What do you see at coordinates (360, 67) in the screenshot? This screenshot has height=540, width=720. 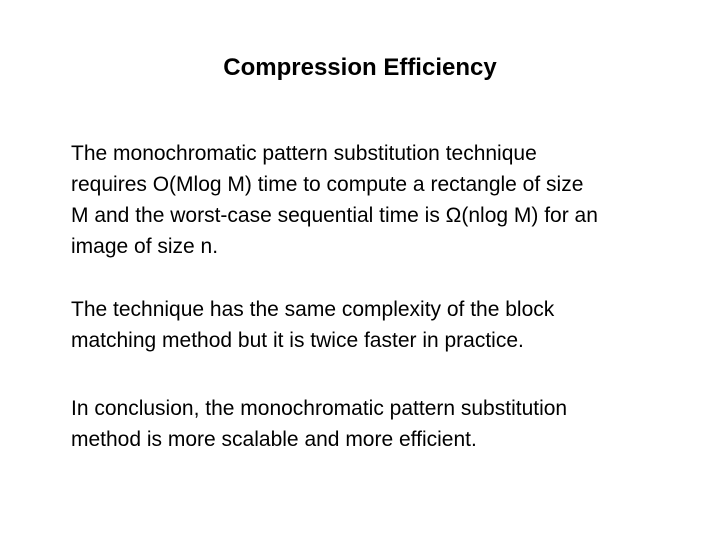 I see `slide-title: Compression Efficiency` at bounding box center [360, 67].